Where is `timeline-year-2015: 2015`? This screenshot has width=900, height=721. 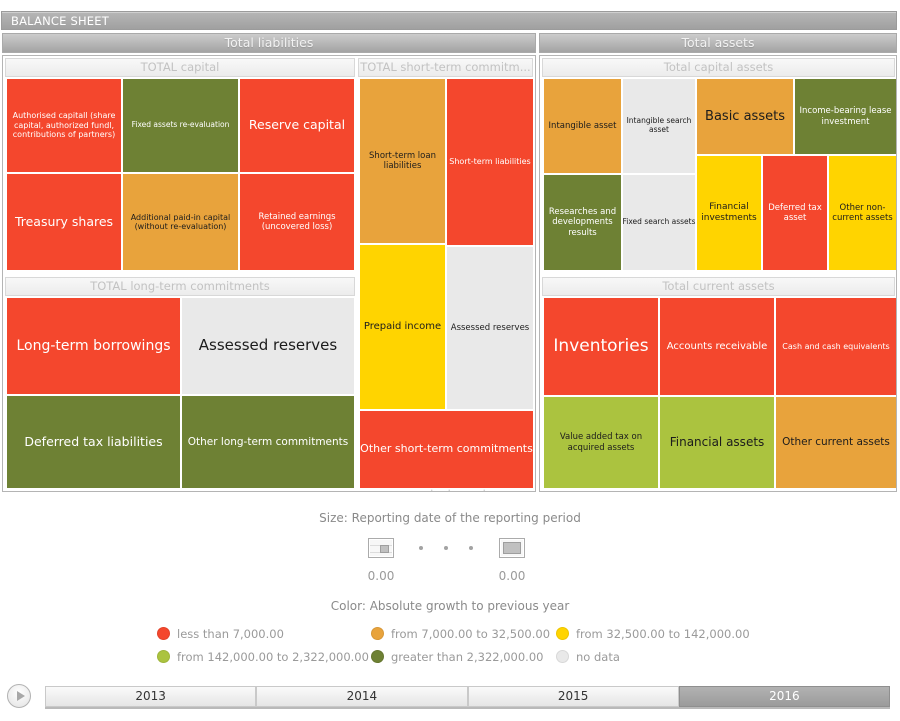
timeline-year-2015: 2015 is located at coordinates (573, 696).